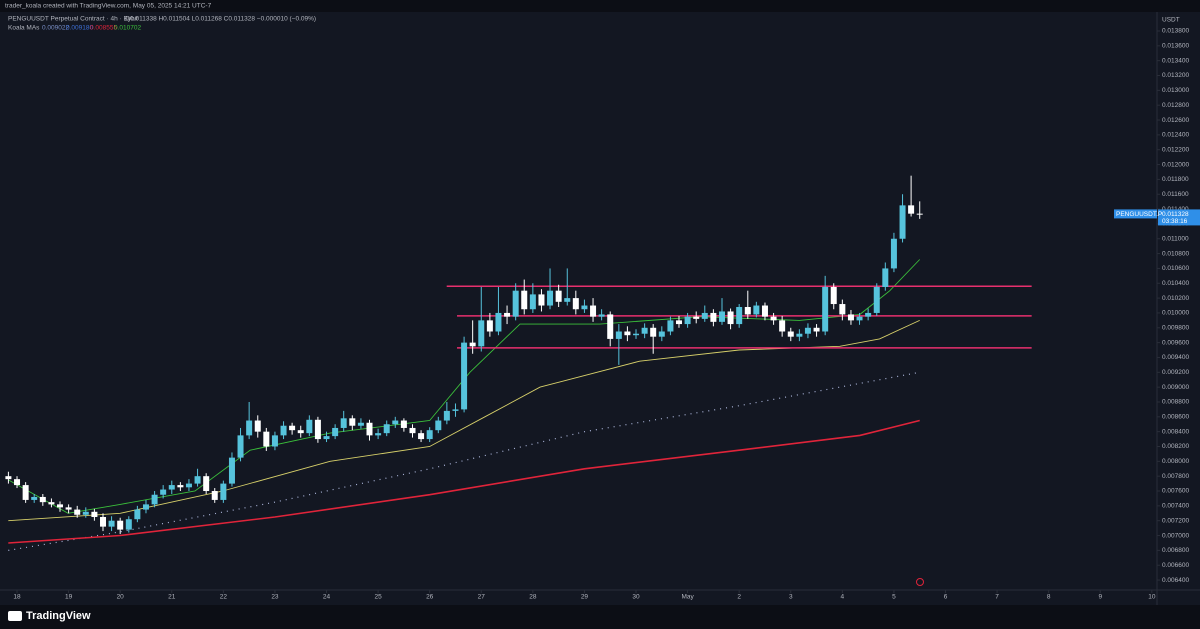  I want to click on x-tick-label: 3, so click(791, 597).